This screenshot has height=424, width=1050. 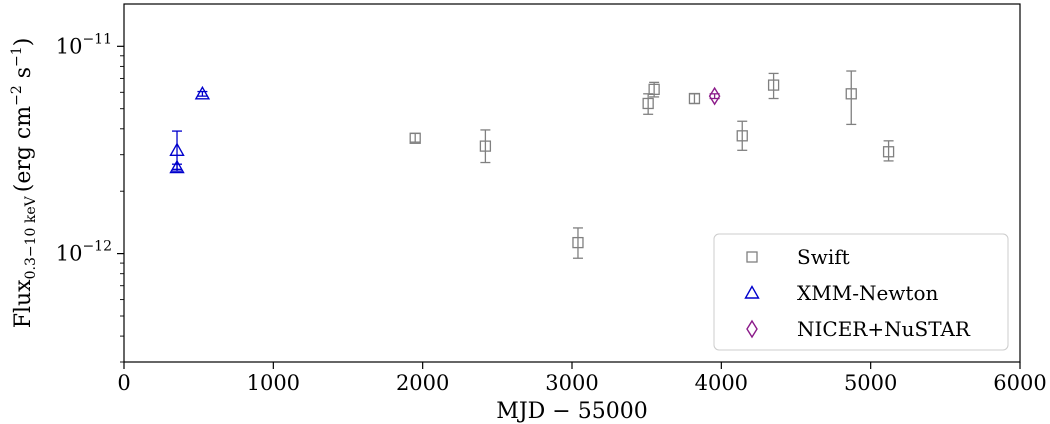 What do you see at coordinates (1019, 383) in the screenshot?
I see `x-tick-label: 6000` at bounding box center [1019, 383].